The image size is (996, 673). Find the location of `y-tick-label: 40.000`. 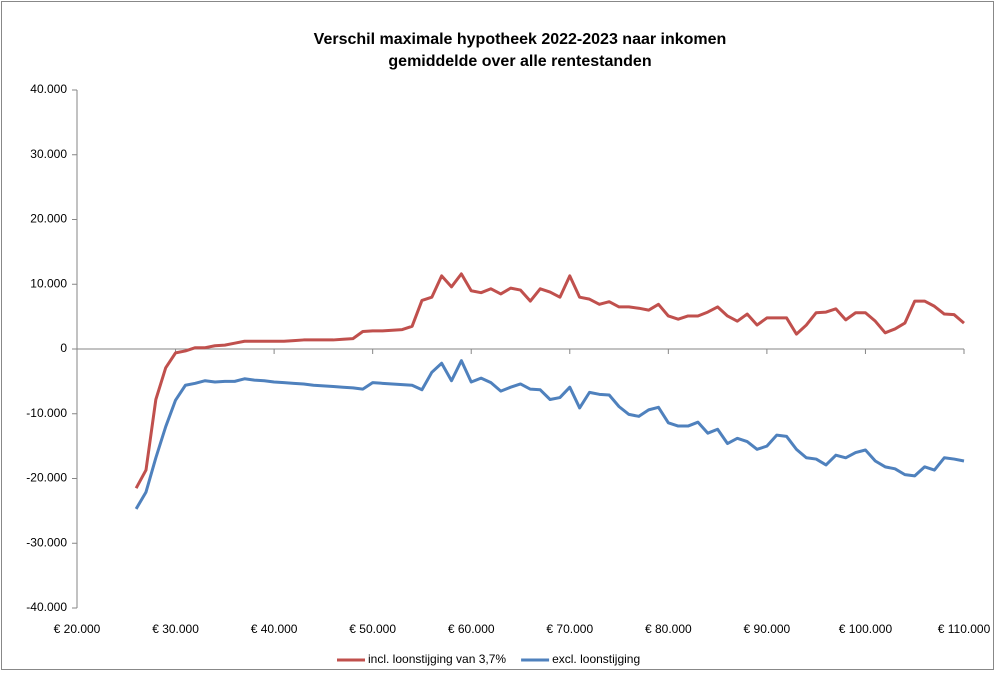

y-tick-label: 40.000 is located at coordinates (48, 89).